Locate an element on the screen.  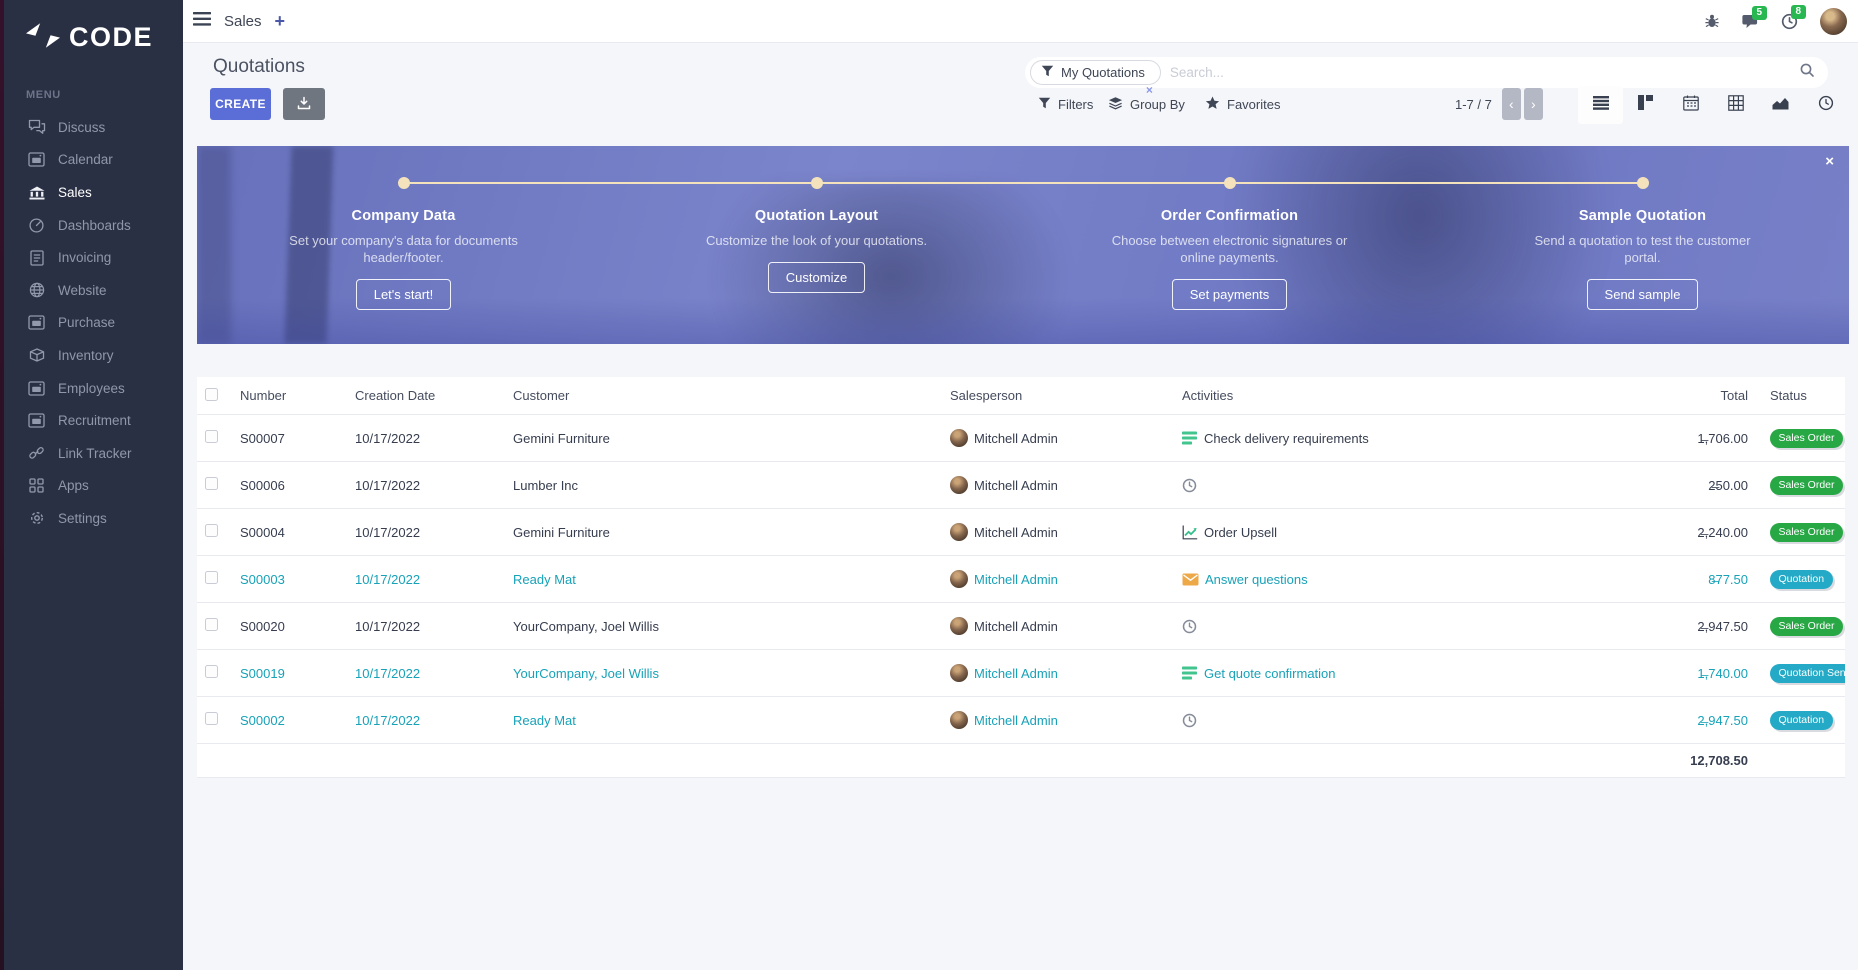
activity-clock-icon: 8 is located at coordinates (1793, 17).